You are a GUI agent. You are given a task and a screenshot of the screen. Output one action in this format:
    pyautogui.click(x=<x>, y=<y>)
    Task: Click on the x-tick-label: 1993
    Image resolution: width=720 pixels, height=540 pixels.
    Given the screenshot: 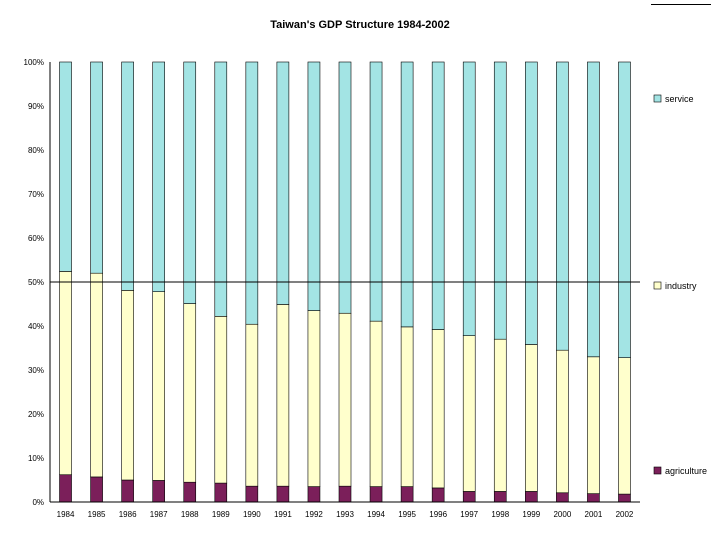 What is the action you would take?
    pyautogui.click(x=345, y=514)
    